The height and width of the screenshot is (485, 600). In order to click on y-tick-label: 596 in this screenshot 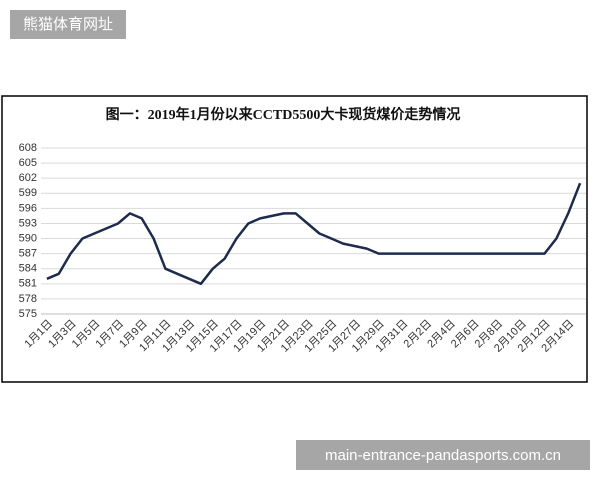, I will do `click(28, 208)`.